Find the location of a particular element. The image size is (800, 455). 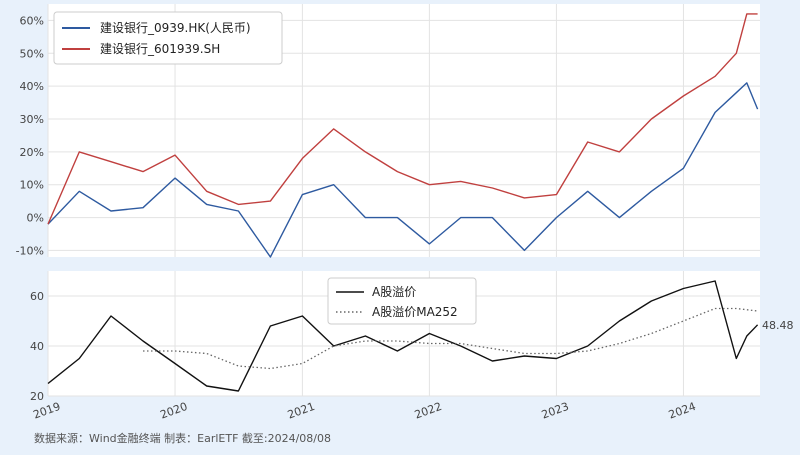

x-tick-label: 2022 is located at coordinates (428, 411).